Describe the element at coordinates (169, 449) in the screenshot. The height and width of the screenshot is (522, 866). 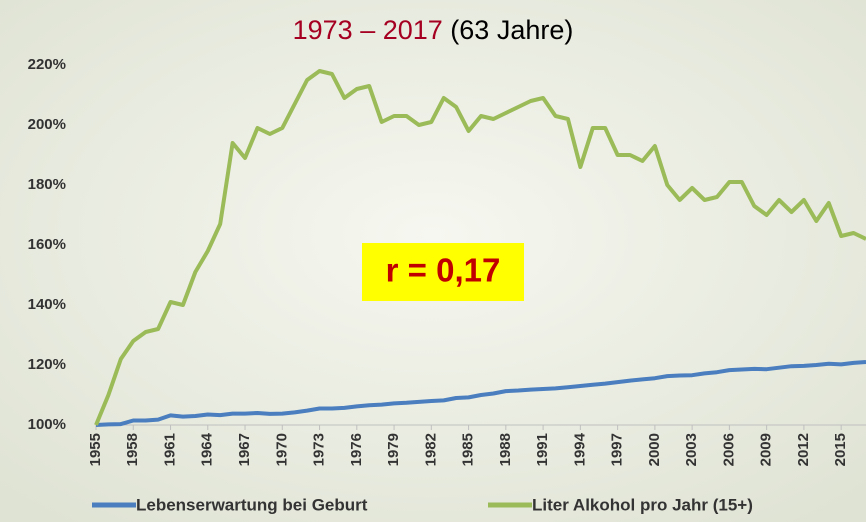
I see `x-tick-label: 1961` at that location.